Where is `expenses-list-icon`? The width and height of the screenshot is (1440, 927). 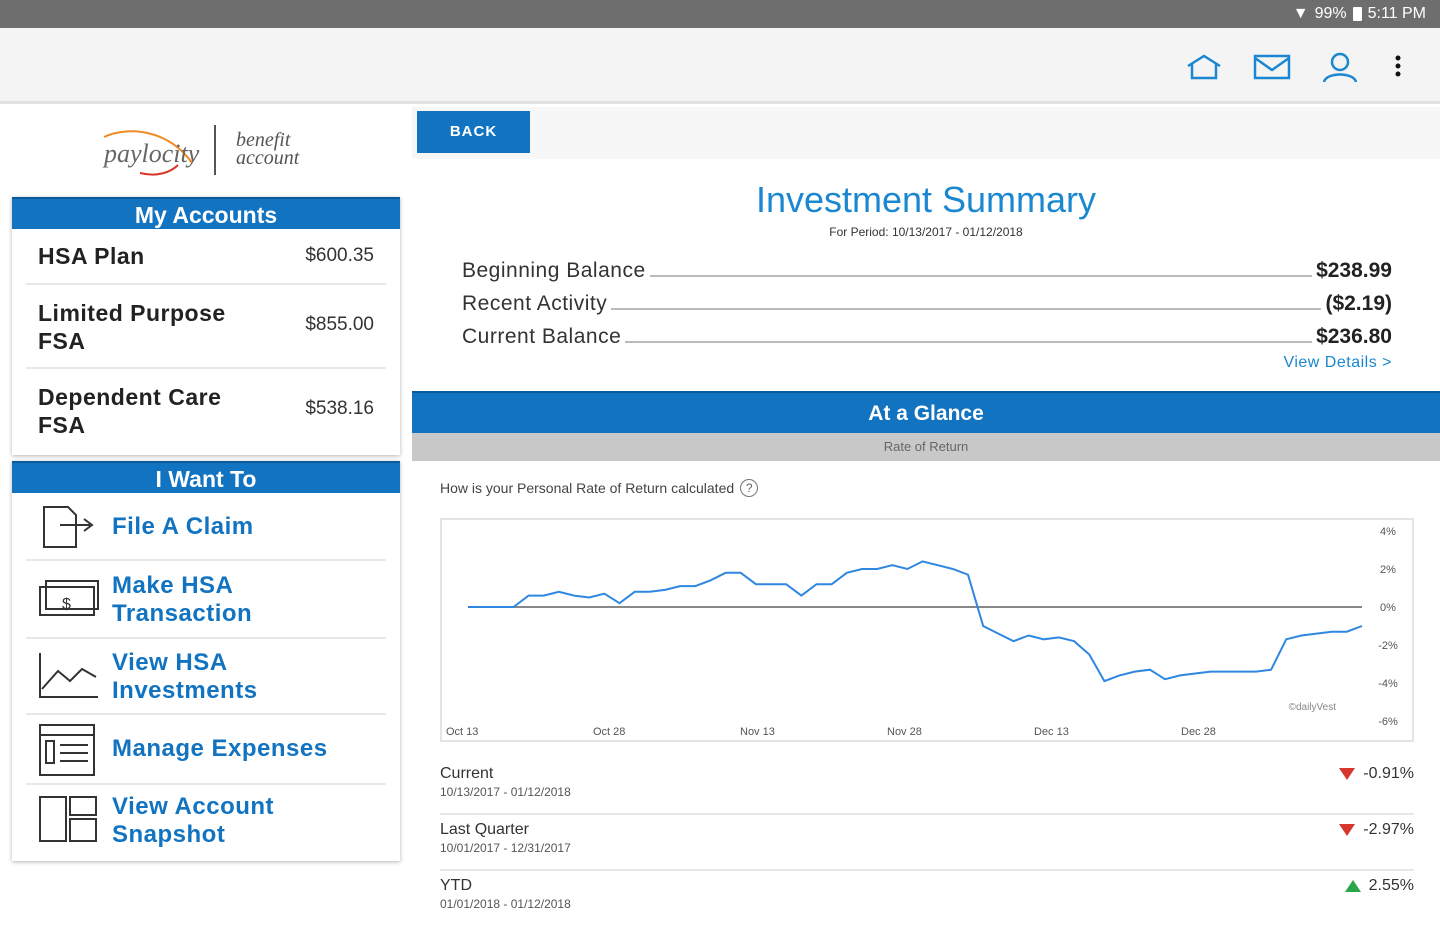
expenses-list-icon is located at coordinates (67, 750).